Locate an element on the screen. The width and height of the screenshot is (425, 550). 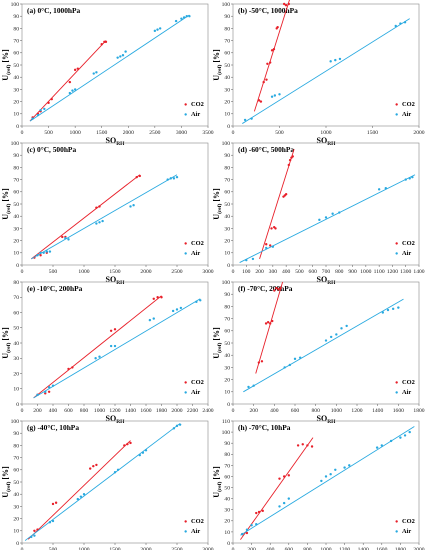
x-tick-label: 3000 is located at coordinates (181, 133).